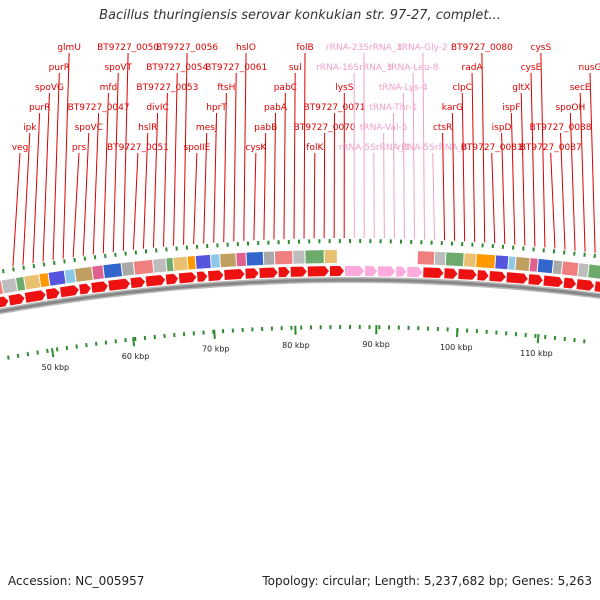  What do you see at coordinates (59, 68) in the screenshot?
I see `gene-label: purR` at bounding box center [59, 68].